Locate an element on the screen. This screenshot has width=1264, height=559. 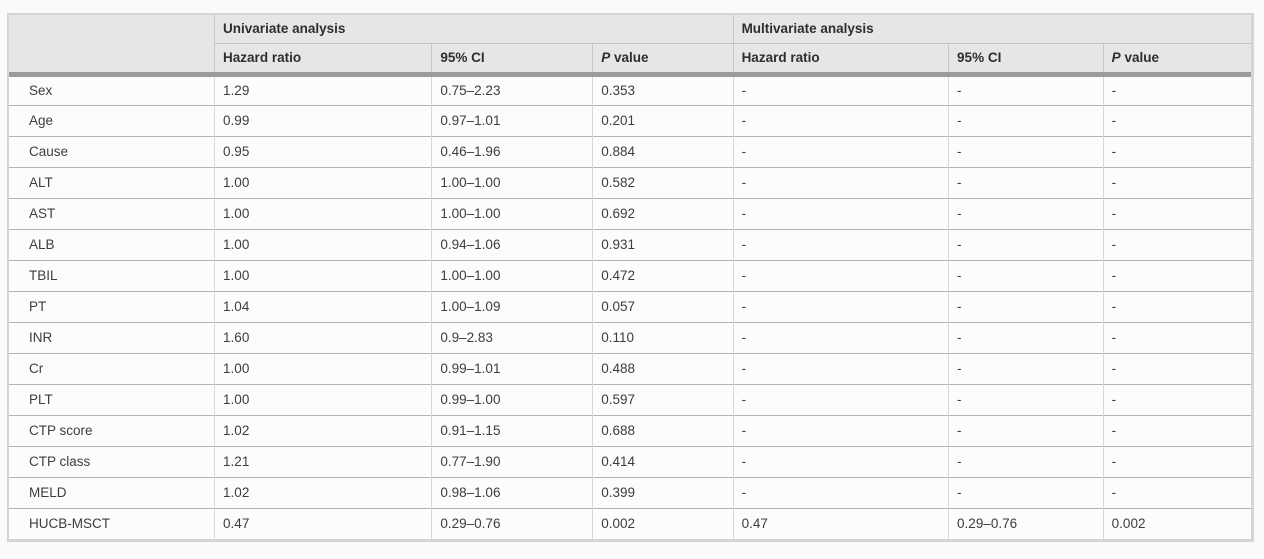
column-header-hazard-ratio-uni: Hazard ratio is located at coordinates (323, 60).